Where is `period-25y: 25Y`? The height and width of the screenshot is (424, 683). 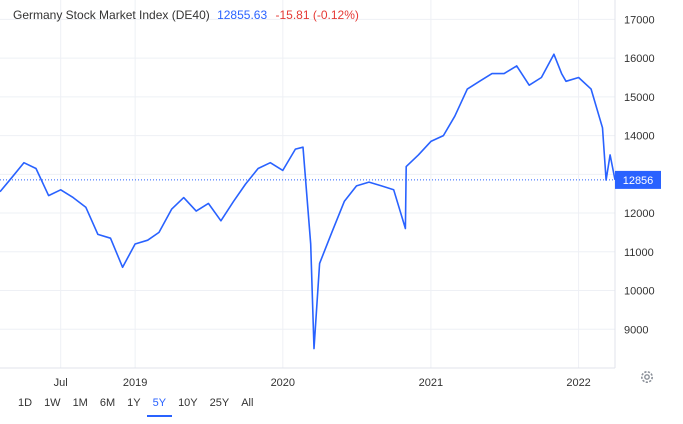
period-25y: 25Y is located at coordinates (219, 403).